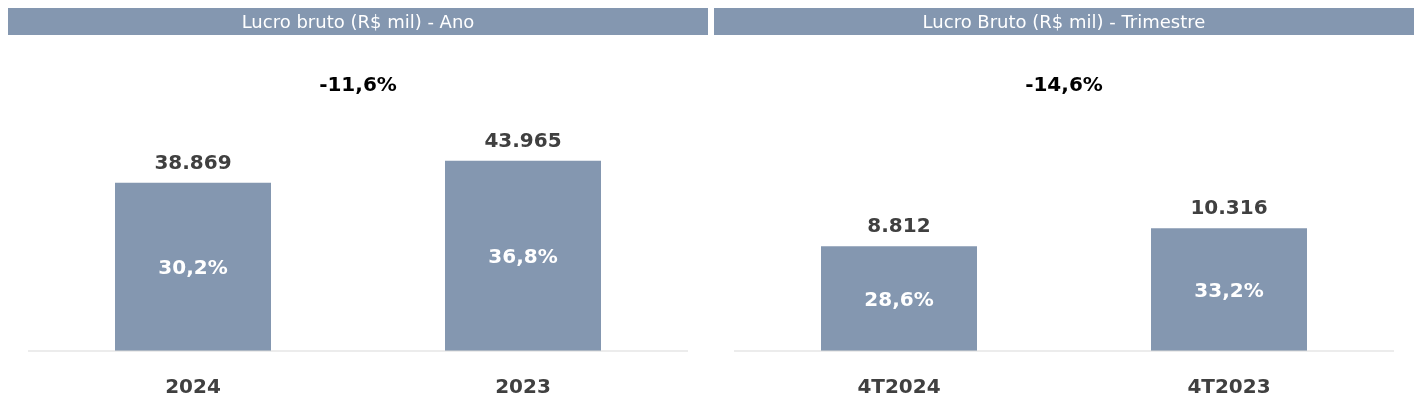  Describe the element at coordinates (899, 298) in the screenshot. I see `annotation: 28,6%` at that location.